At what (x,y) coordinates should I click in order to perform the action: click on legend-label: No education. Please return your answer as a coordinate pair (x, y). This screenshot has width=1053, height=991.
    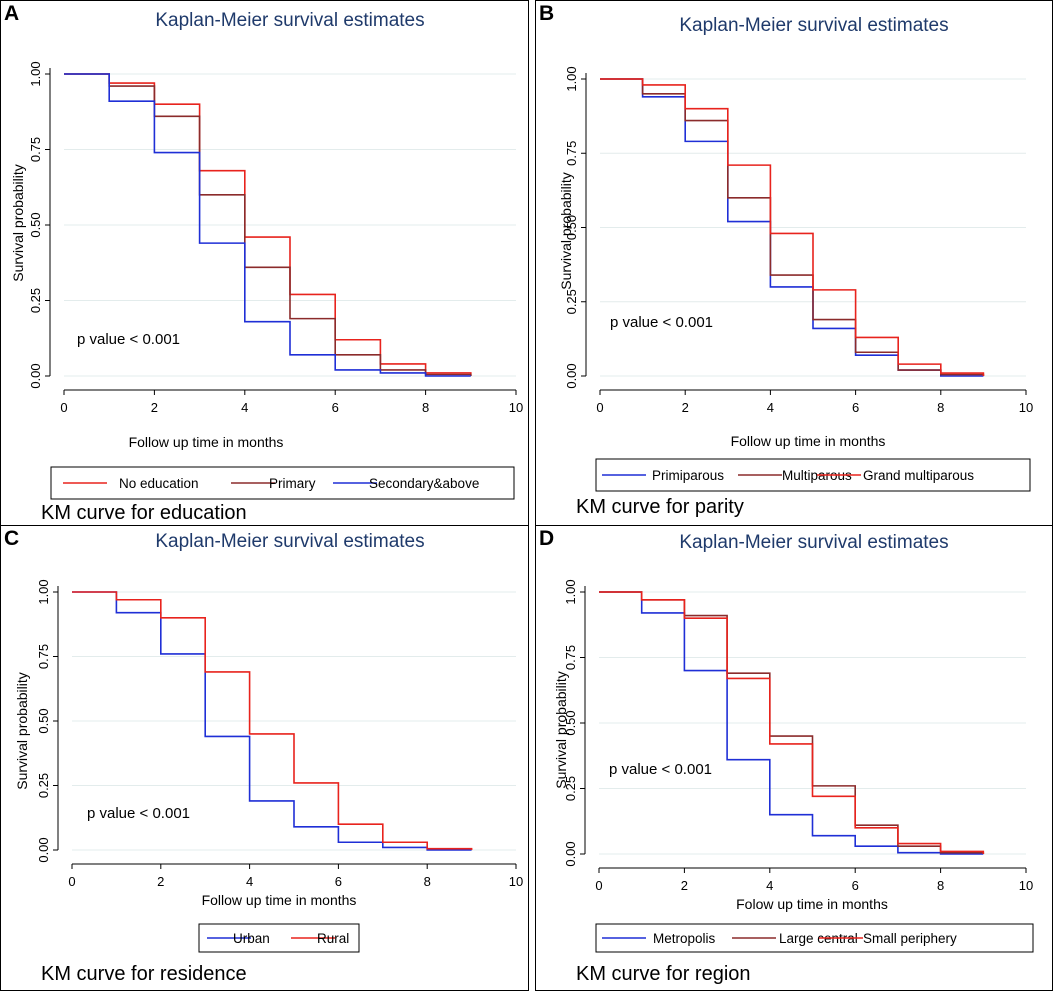
    Looking at the image, I should click on (159, 483).